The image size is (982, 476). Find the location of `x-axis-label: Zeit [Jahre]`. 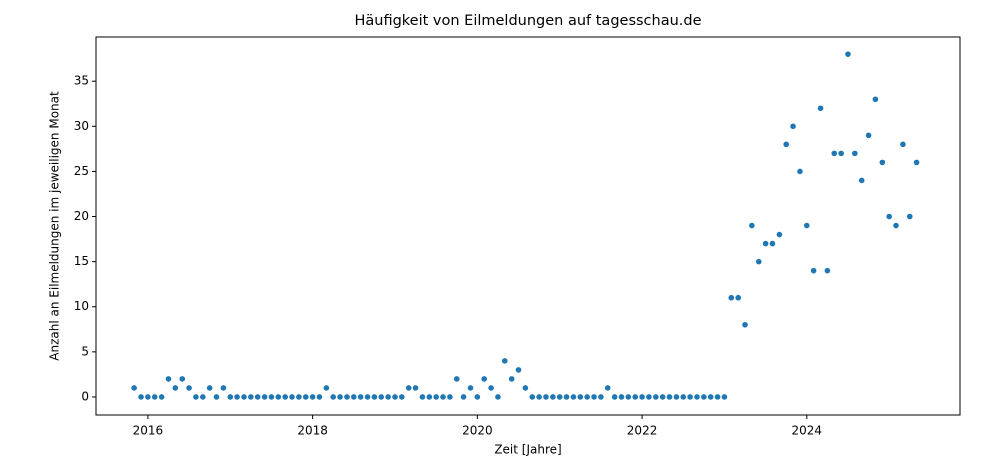

x-axis-label: Zeit [Jahre] is located at coordinates (527, 450).